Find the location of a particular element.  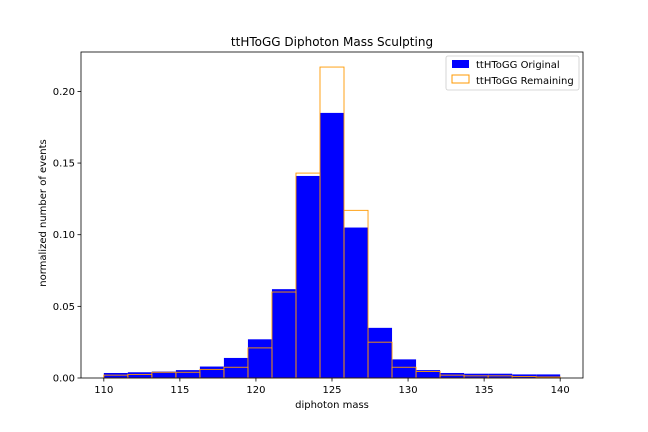

y-tick-label-0: 0.00 is located at coordinates (64, 379).